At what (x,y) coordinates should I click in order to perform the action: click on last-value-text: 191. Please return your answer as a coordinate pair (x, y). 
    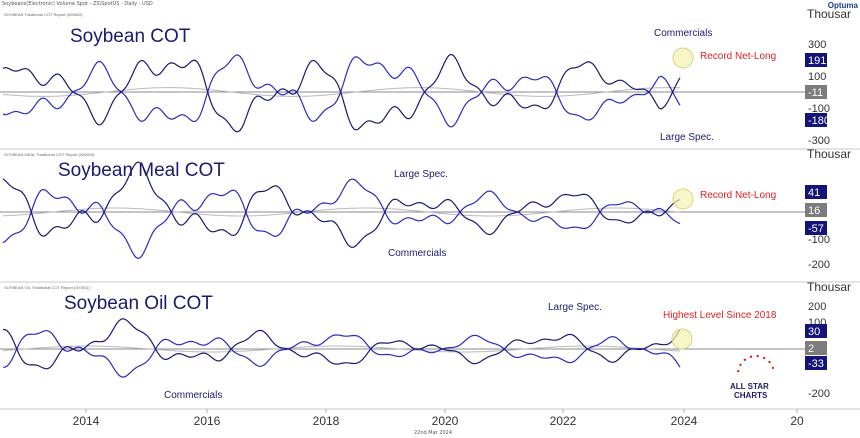
    Looking at the image, I should click on (817, 61).